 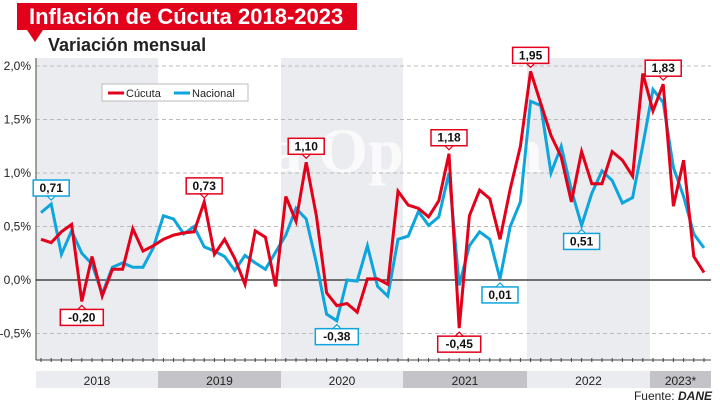 I want to click on svg-text: 1,83, so click(x=664, y=68).